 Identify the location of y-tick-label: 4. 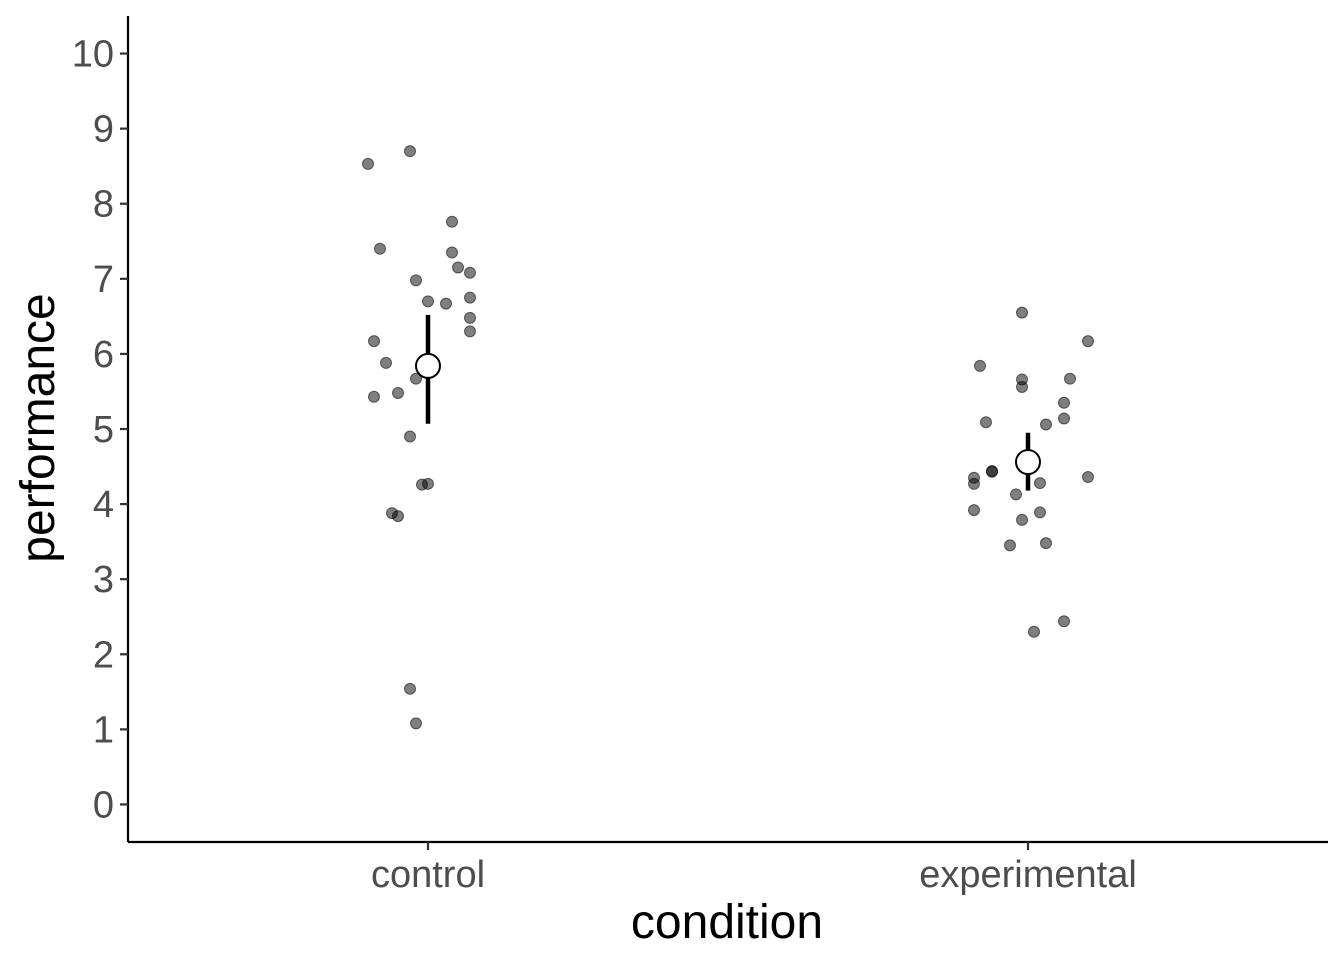
(103, 505).